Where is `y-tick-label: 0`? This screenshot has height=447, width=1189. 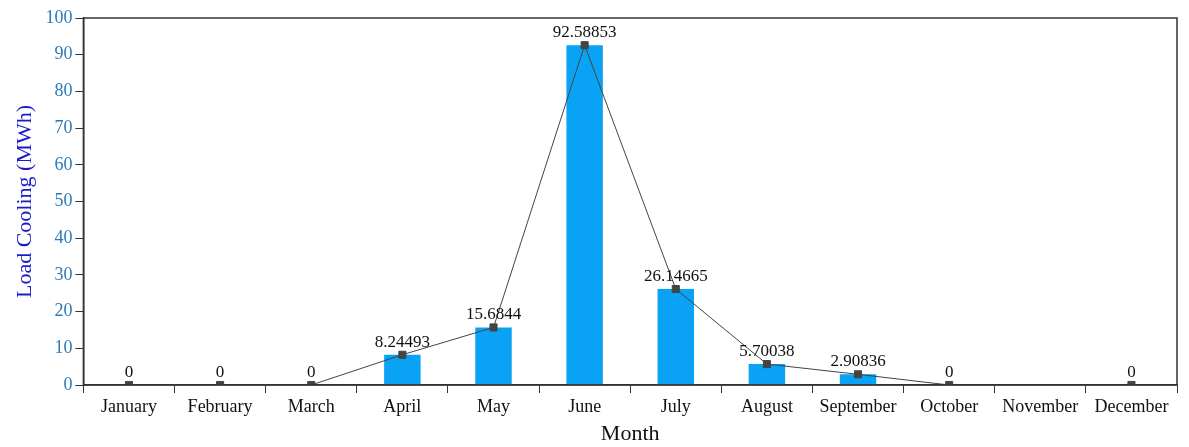 y-tick-label: 0 is located at coordinates (68, 383).